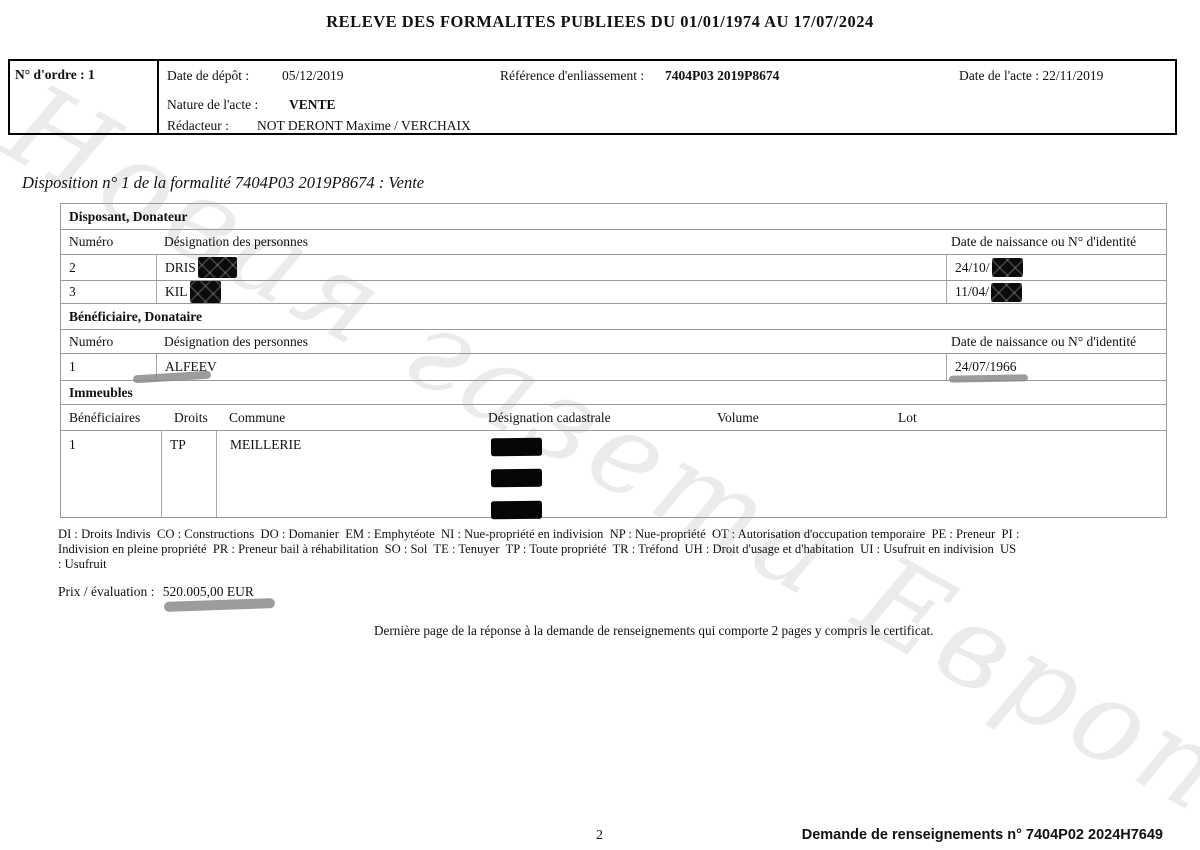 This screenshot has height=850, width=1200. Describe the element at coordinates (72, 267) in the screenshot. I see `cell-numero: 2` at that location.